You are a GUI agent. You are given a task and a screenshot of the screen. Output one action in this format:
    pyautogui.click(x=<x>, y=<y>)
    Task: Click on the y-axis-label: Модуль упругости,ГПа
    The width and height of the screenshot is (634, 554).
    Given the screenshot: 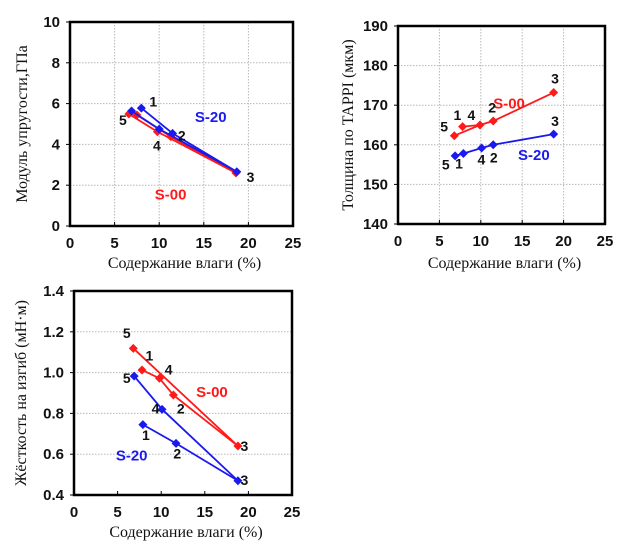 What is the action you would take?
    pyautogui.click(x=22, y=124)
    